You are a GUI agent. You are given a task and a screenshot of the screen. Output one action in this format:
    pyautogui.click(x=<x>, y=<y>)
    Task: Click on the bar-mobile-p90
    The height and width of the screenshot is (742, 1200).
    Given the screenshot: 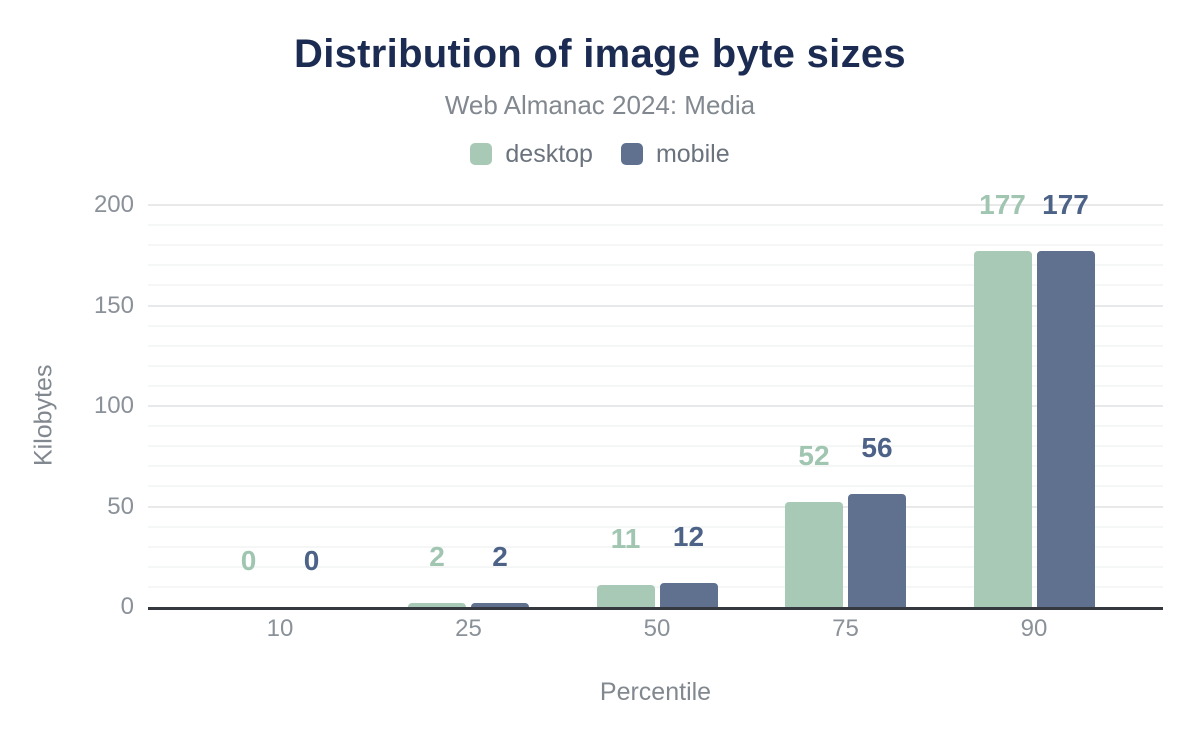 What is the action you would take?
    pyautogui.click(x=1065, y=429)
    